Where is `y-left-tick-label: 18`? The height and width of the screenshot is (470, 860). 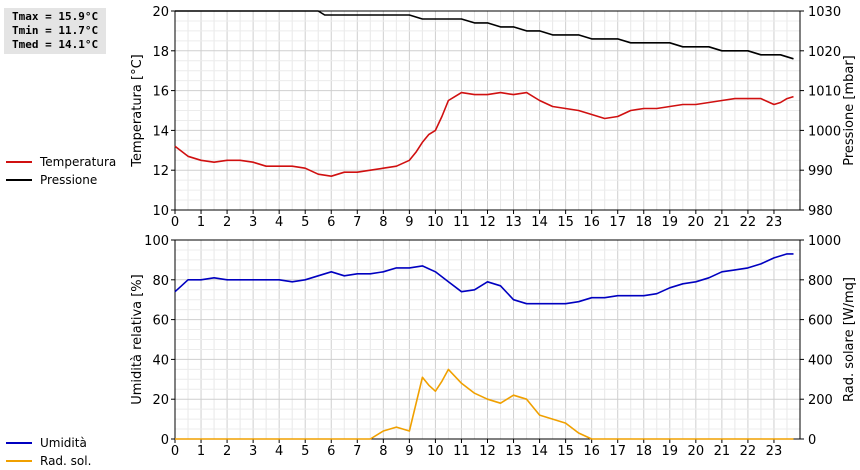
y-left-tick-label: 18 is located at coordinates (160, 52).